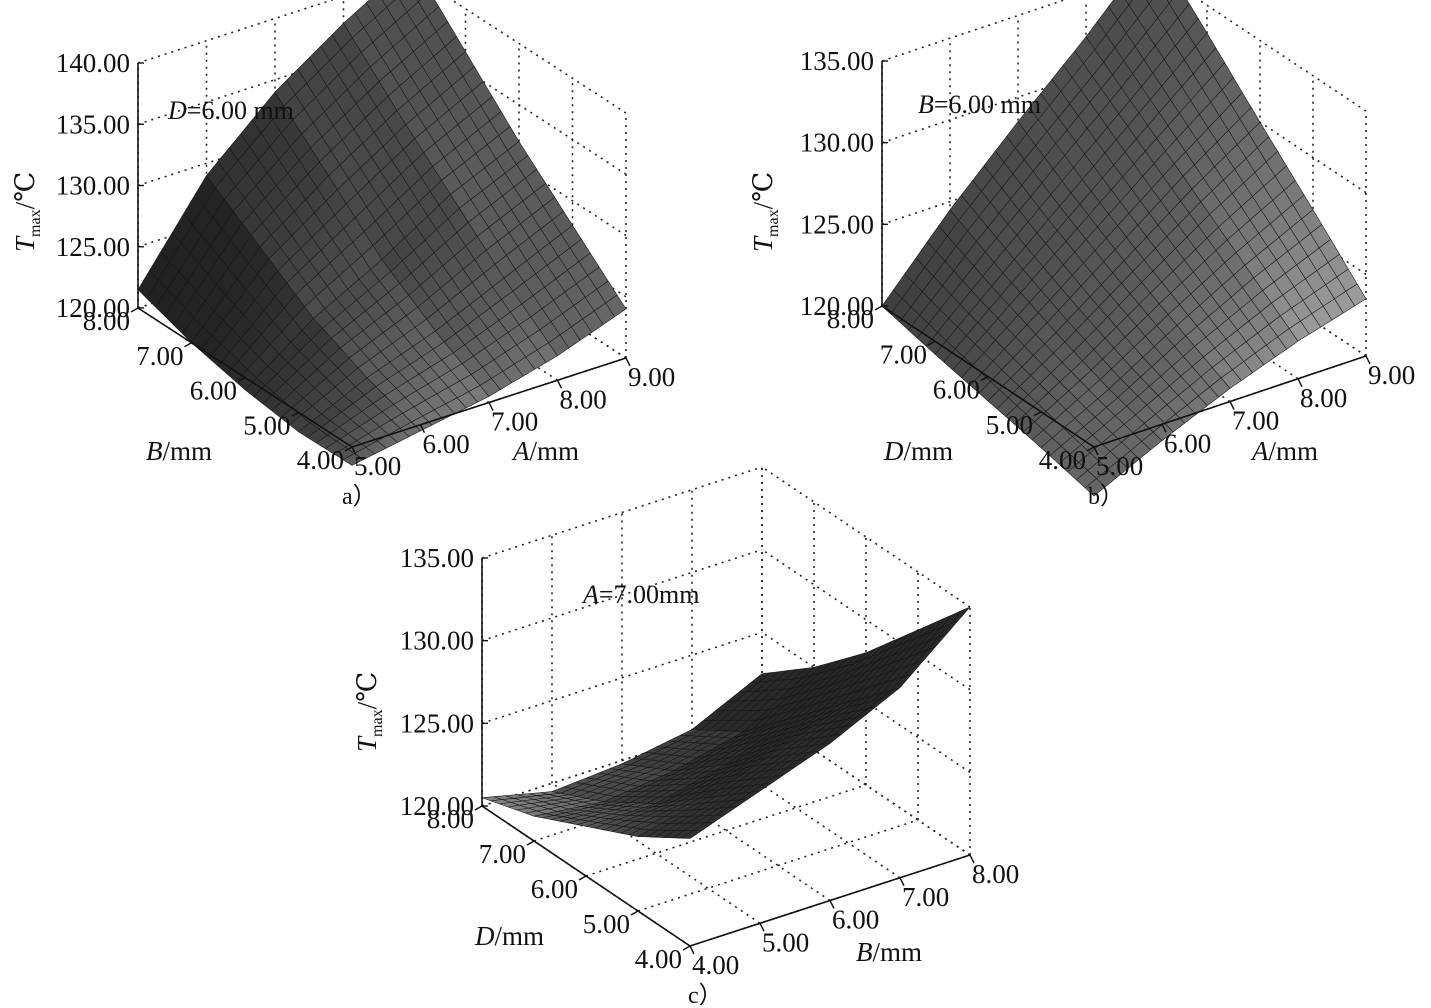  I want to click on plot-a-condition-label: D=6.00 mm, so click(230, 110).